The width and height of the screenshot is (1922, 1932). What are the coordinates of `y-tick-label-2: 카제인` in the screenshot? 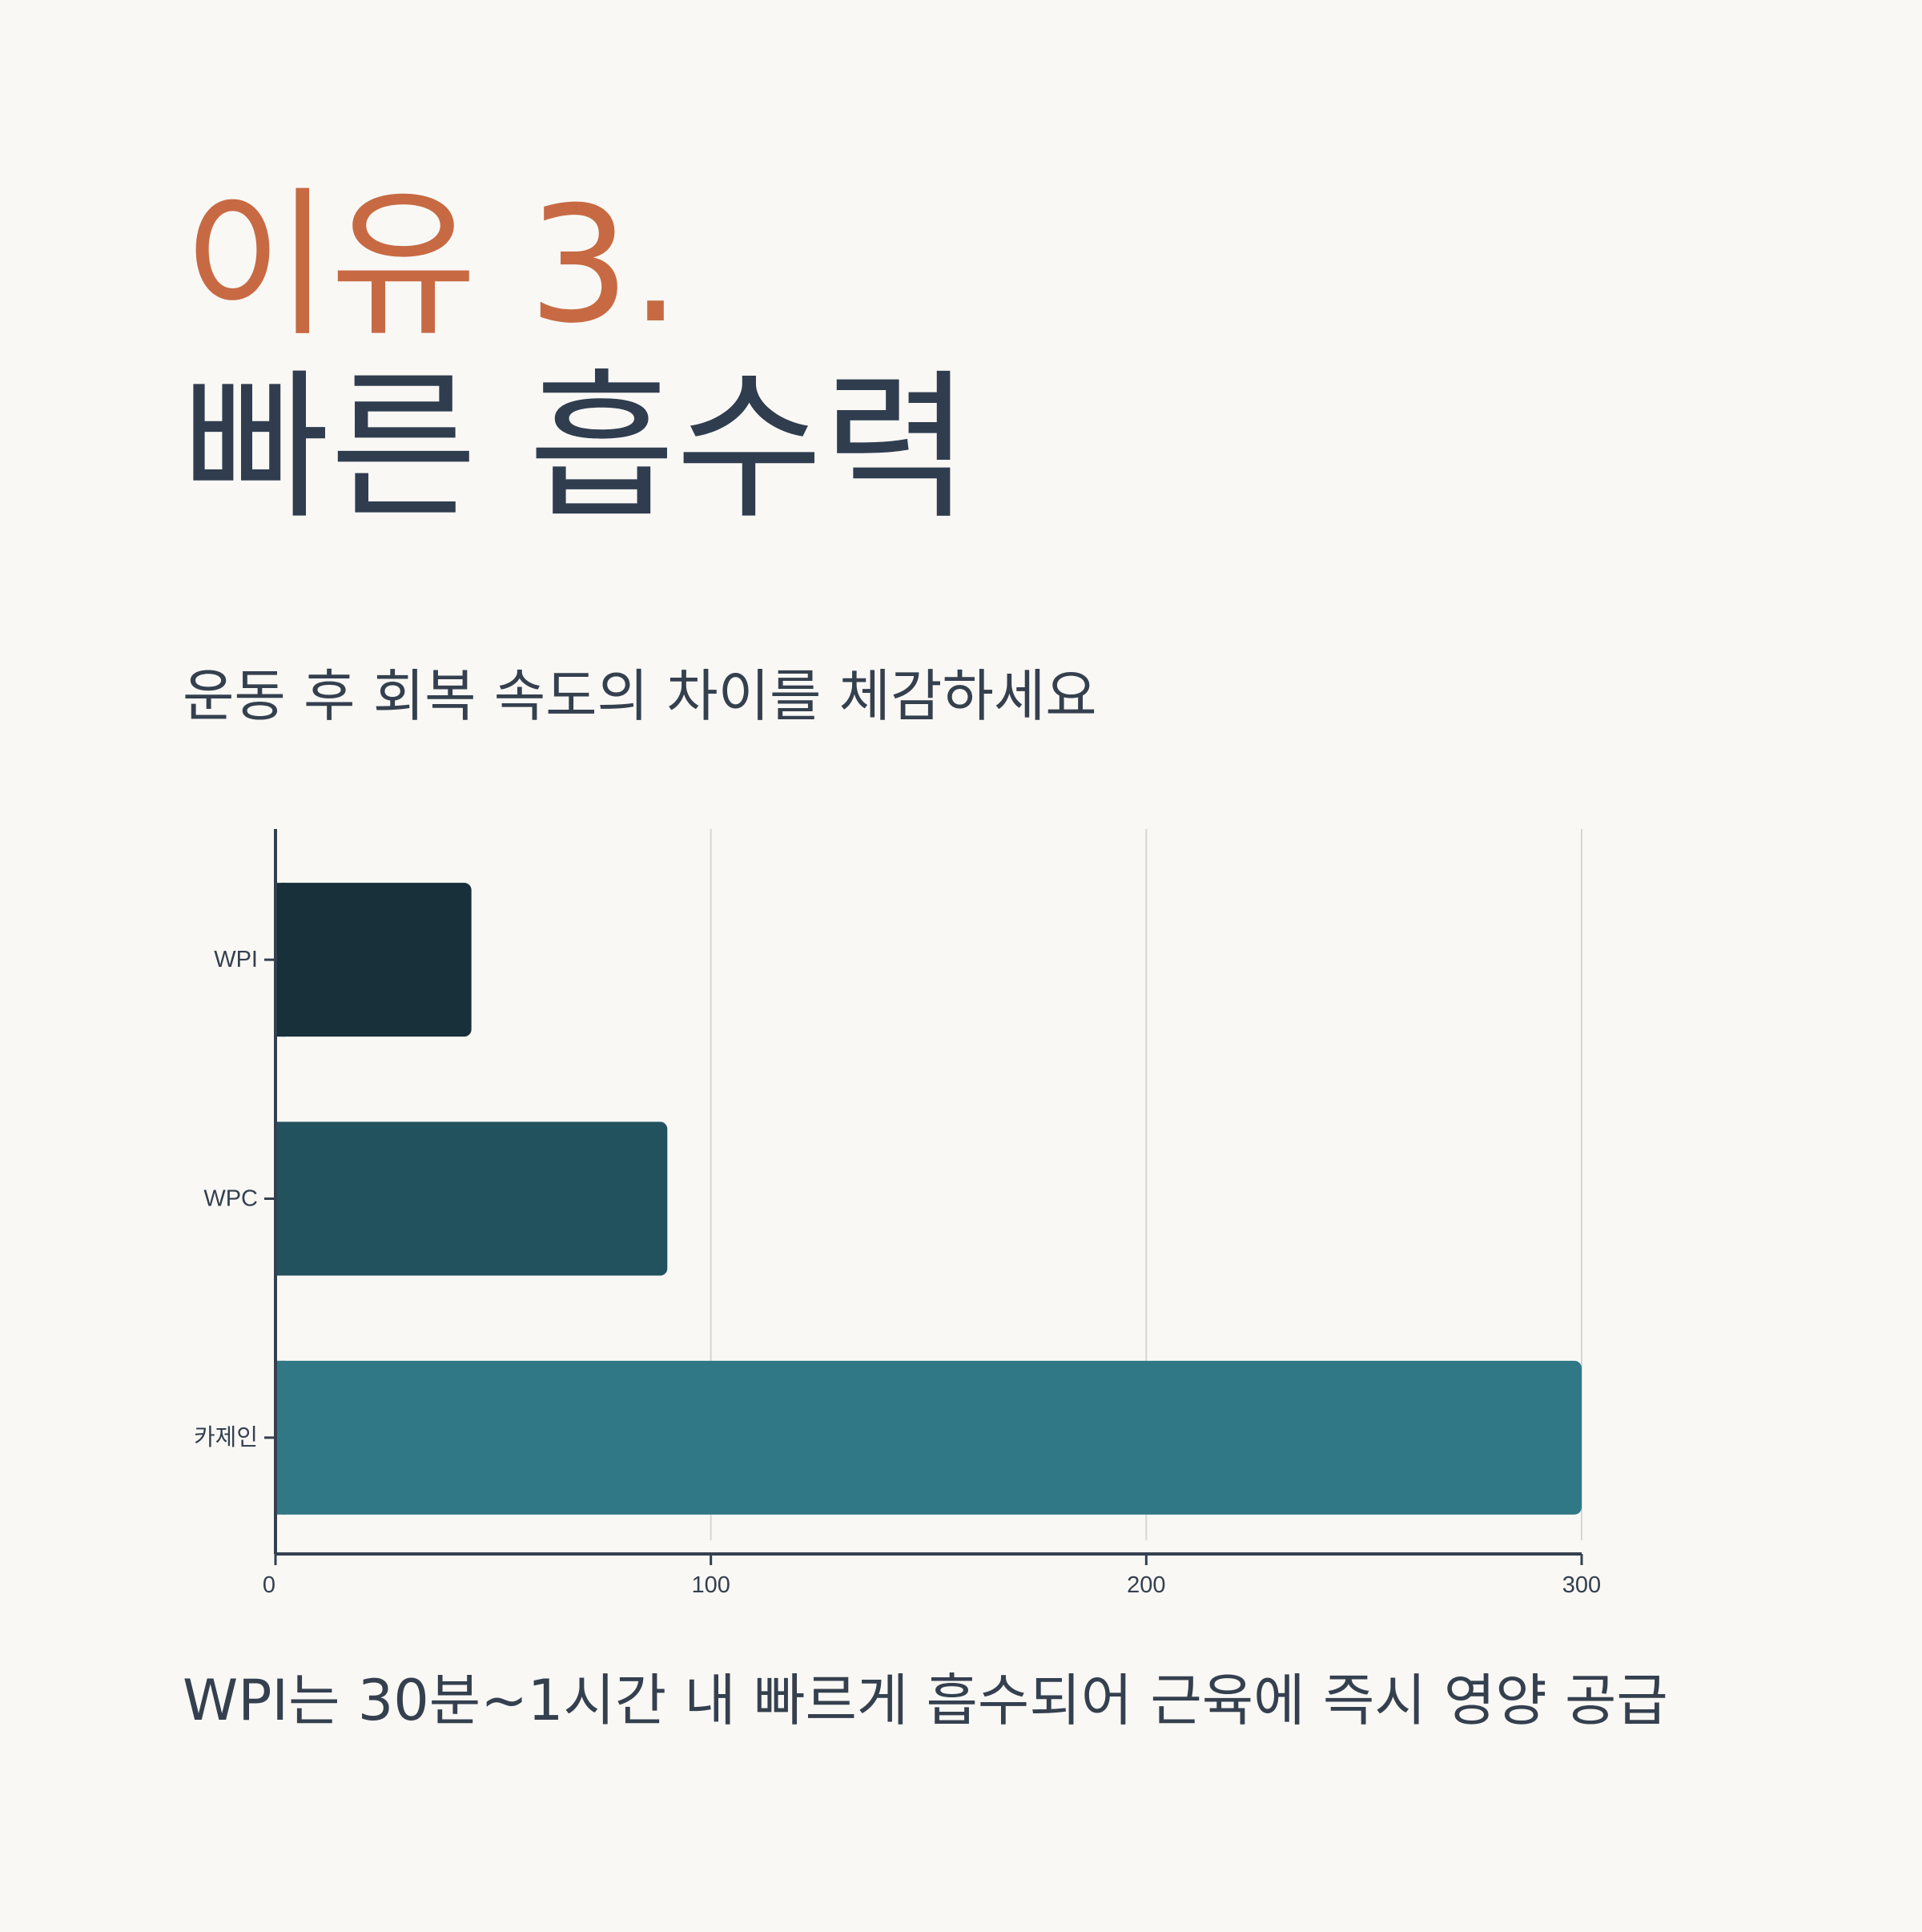 It's located at (226, 1438).